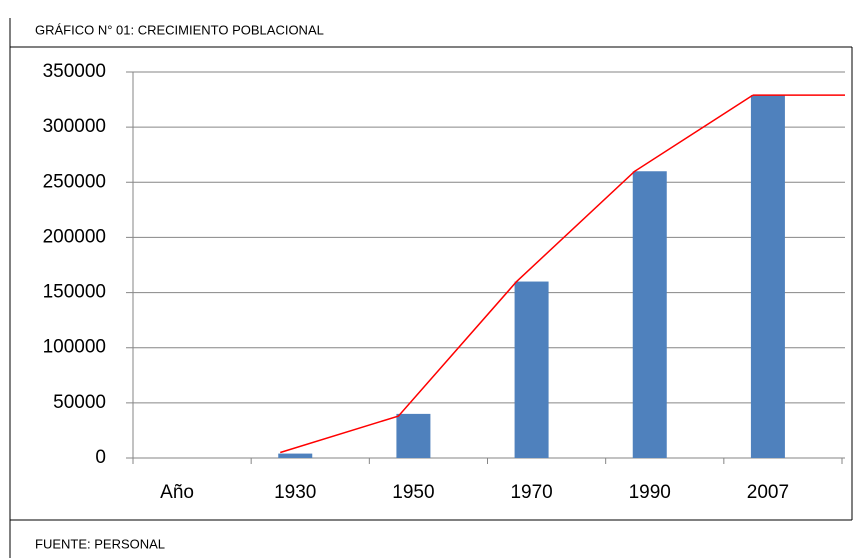  What do you see at coordinates (74, 347) in the screenshot?
I see `y-tick-label: 100000` at bounding box center [74, 347].